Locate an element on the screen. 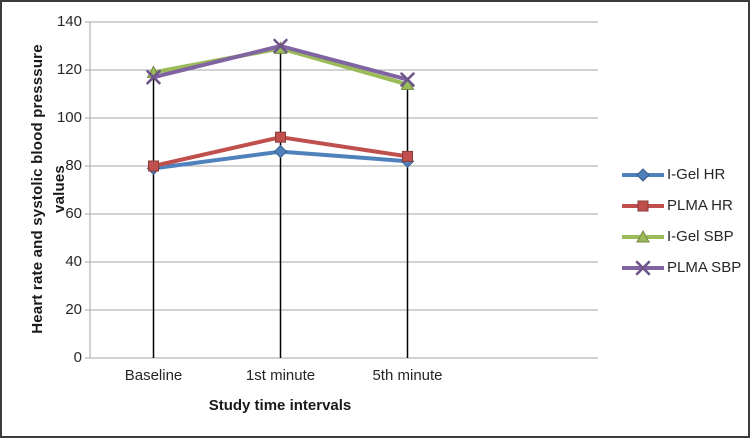  plma-sbp-x-swatch-icon is located at coordinates (643, 267).